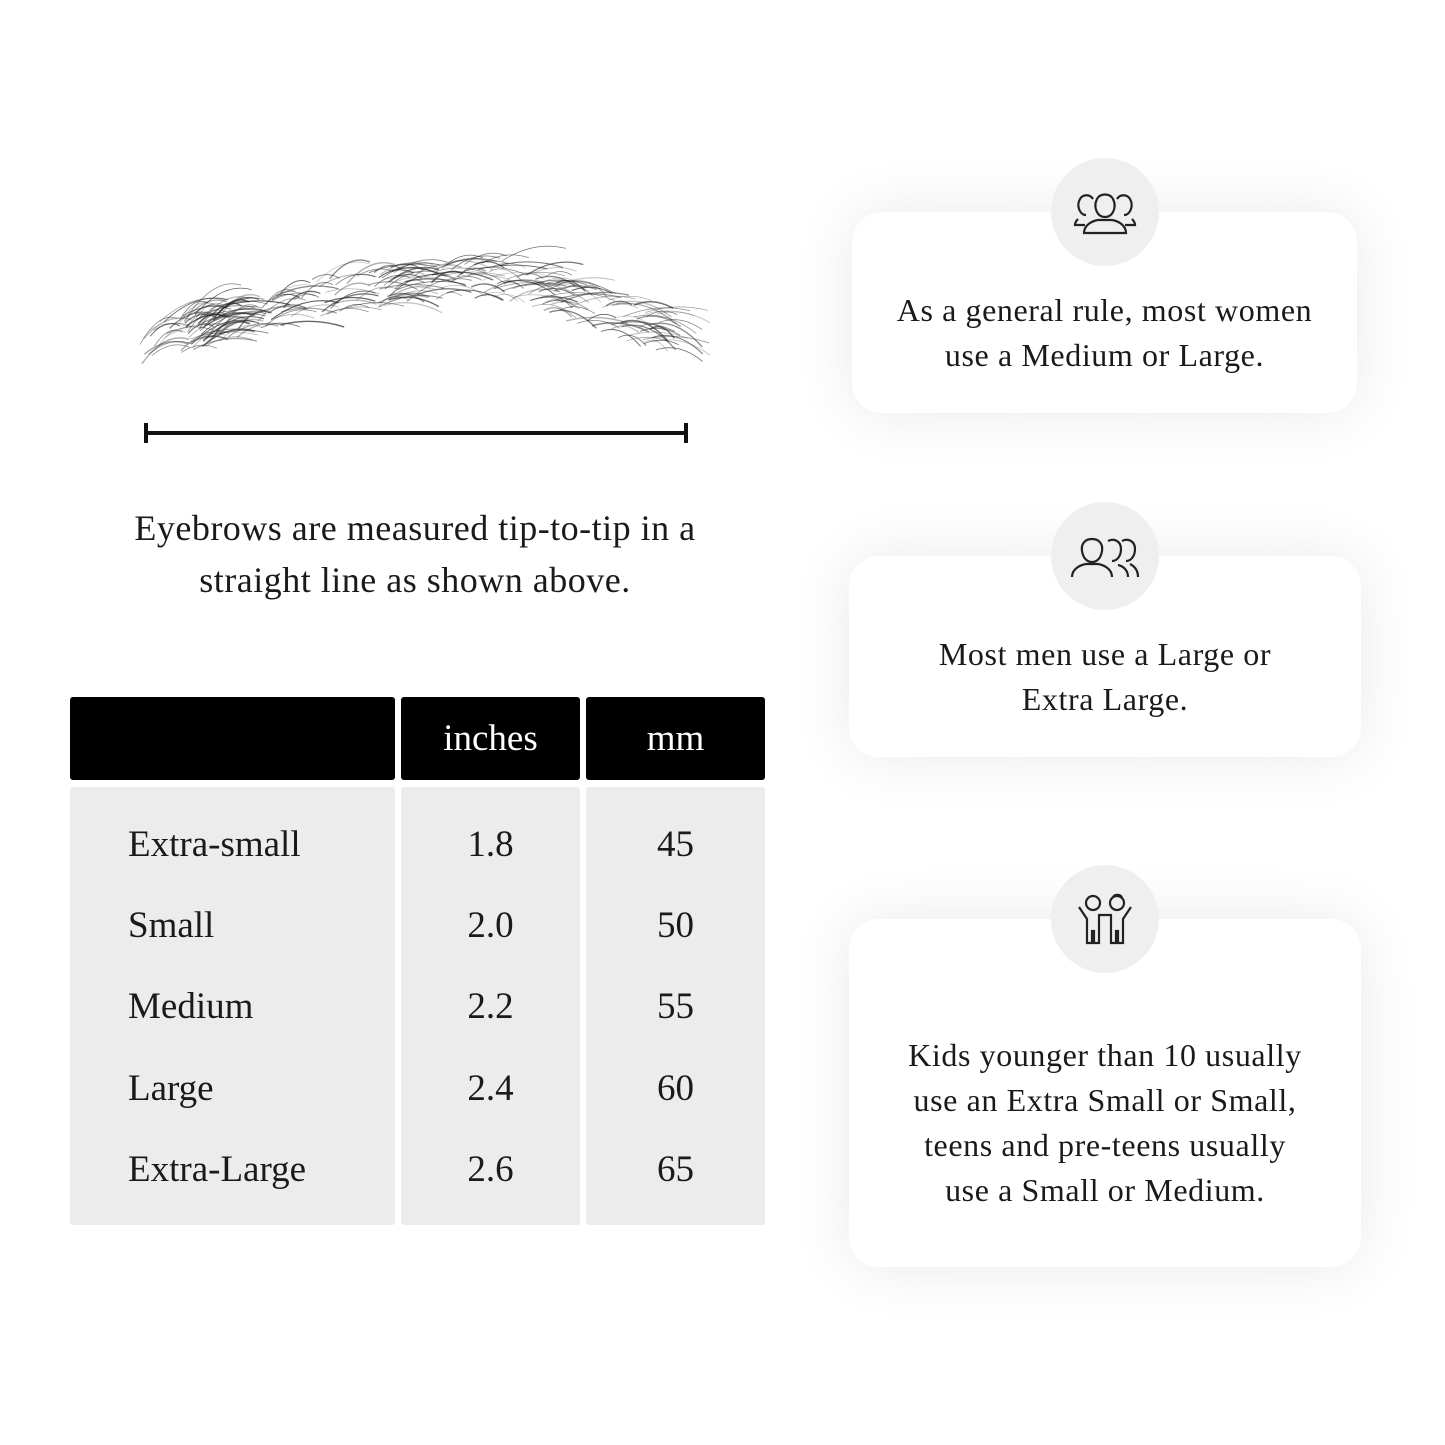 The image size is (1445, 1445). Describe the element at coordinates (191, 1006) in the screenshot. I see `table-cell-size: Medium` at that location.